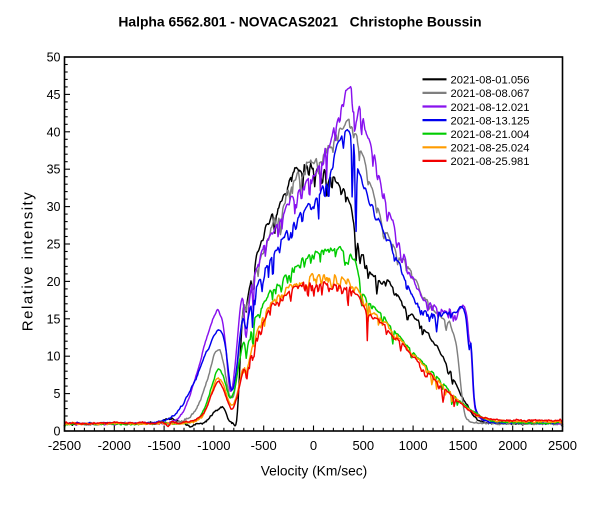  What do you see at coordinates (490, 162) in the screenshot?
I see `svg-text: 2021-08-25.981` at bounding box center [490, 162].